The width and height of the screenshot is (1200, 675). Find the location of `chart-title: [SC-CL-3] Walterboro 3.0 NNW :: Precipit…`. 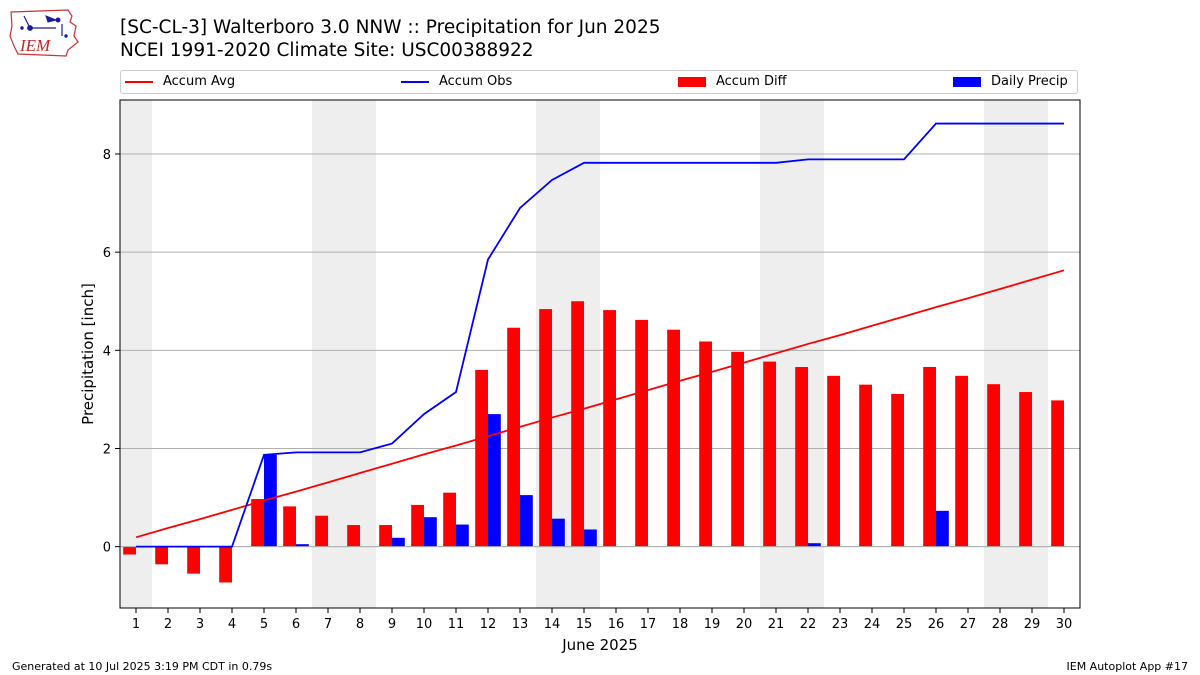

chart-title: [SC-CL-3] Walterboro 3.0 NNW :: Precipit… is located at coordinates (390, 27).